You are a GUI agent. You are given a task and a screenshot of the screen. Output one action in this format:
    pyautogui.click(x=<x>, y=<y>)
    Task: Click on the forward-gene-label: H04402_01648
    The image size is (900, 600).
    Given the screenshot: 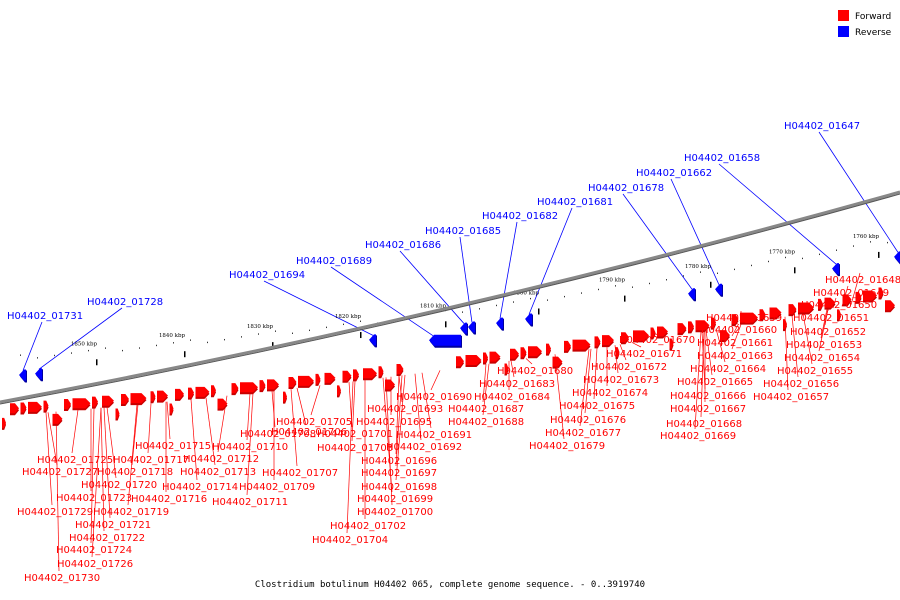 What is the action you would take?
    pyautogui.click(x=862, y=280)
    